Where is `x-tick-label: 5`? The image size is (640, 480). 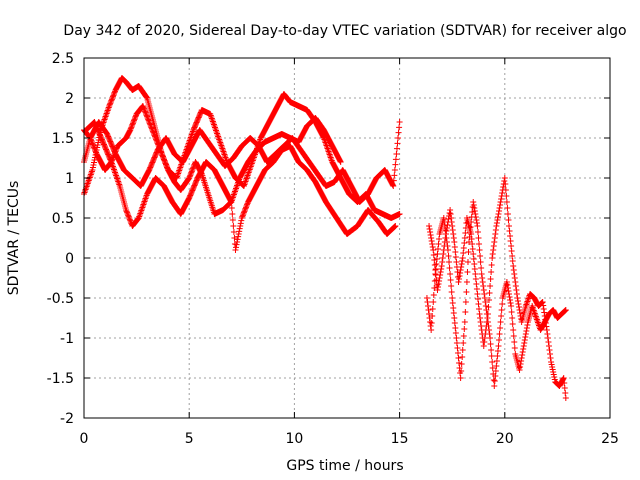
x-tick-label: 5 is located at coordinates (189, 439).